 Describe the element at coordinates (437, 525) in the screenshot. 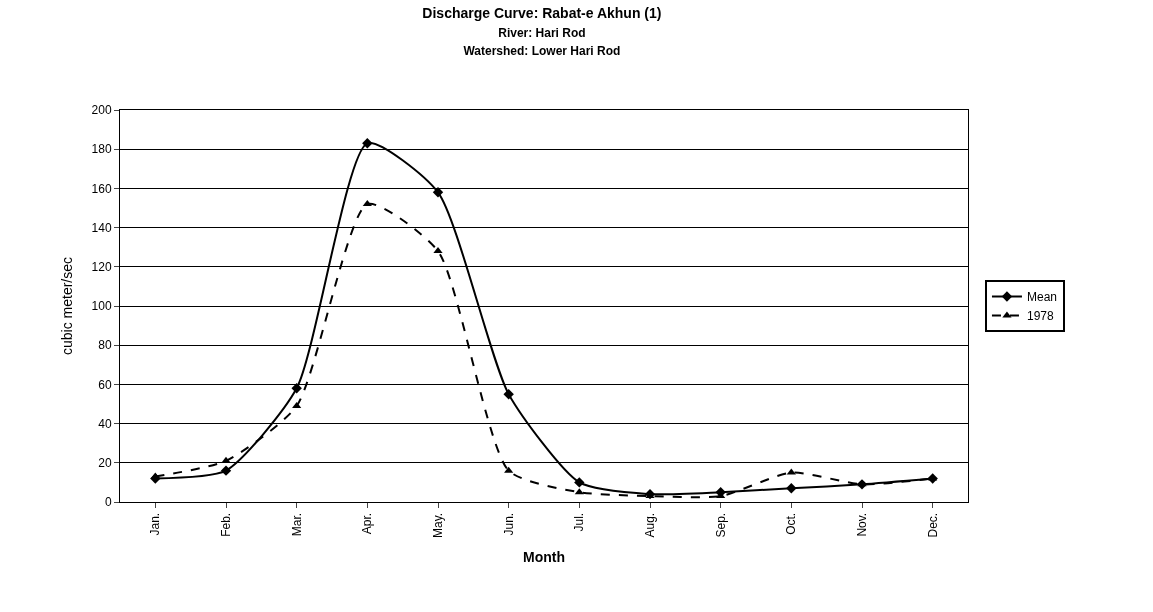

I see `x-tick-label: May.` at that location.